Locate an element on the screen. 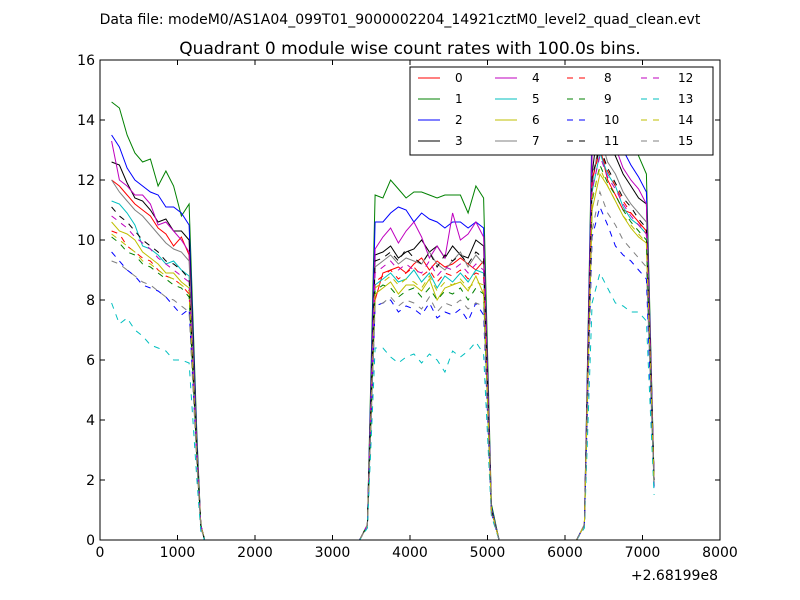 The height and width of the screenshot is (600, 800). legend-item-9: 9 is located at coordinates (589, 99).